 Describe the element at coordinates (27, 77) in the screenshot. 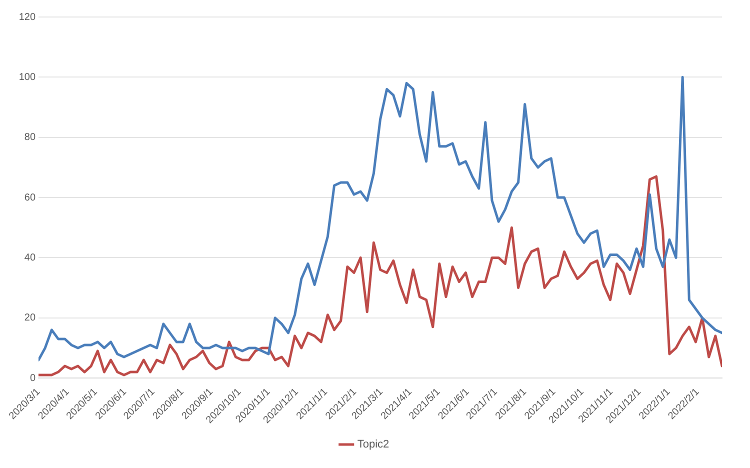

I see `y-tick-label: 100` at that location.